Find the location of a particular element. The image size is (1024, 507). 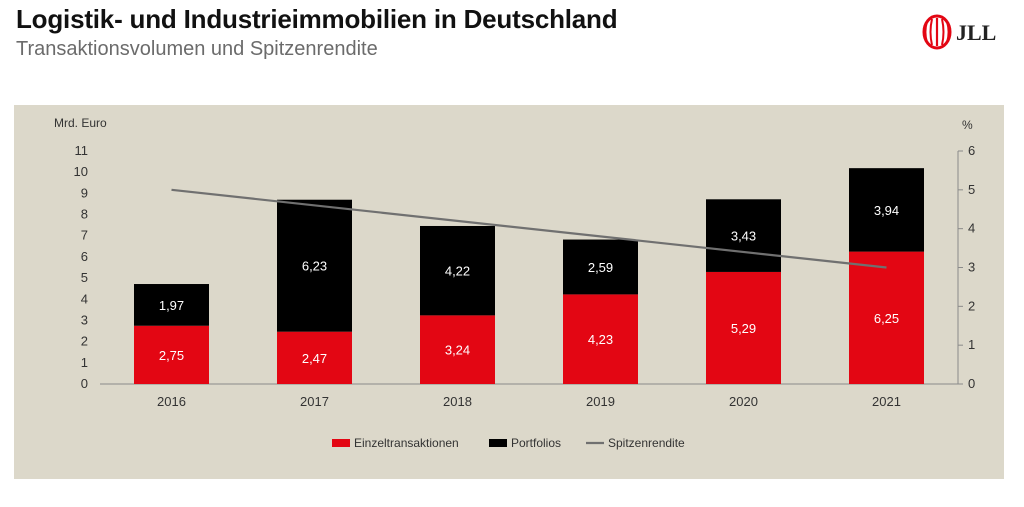

legend-swatch-einzeltransaktionen is located at coordinates (341, 443).